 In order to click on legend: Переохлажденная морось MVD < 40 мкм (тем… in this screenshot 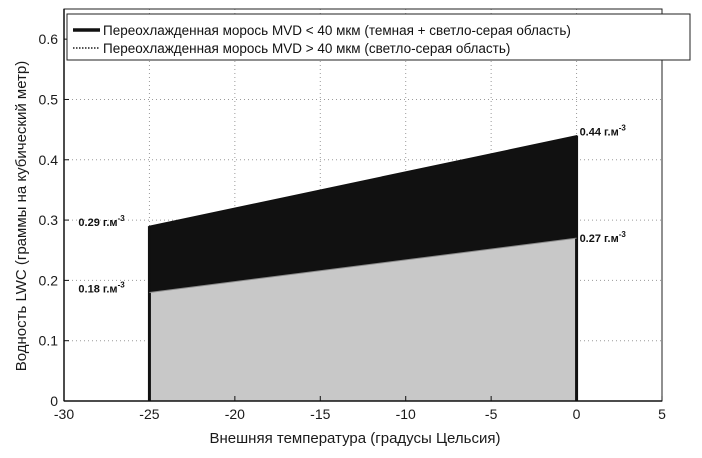, I will do `click(378, 37)`.